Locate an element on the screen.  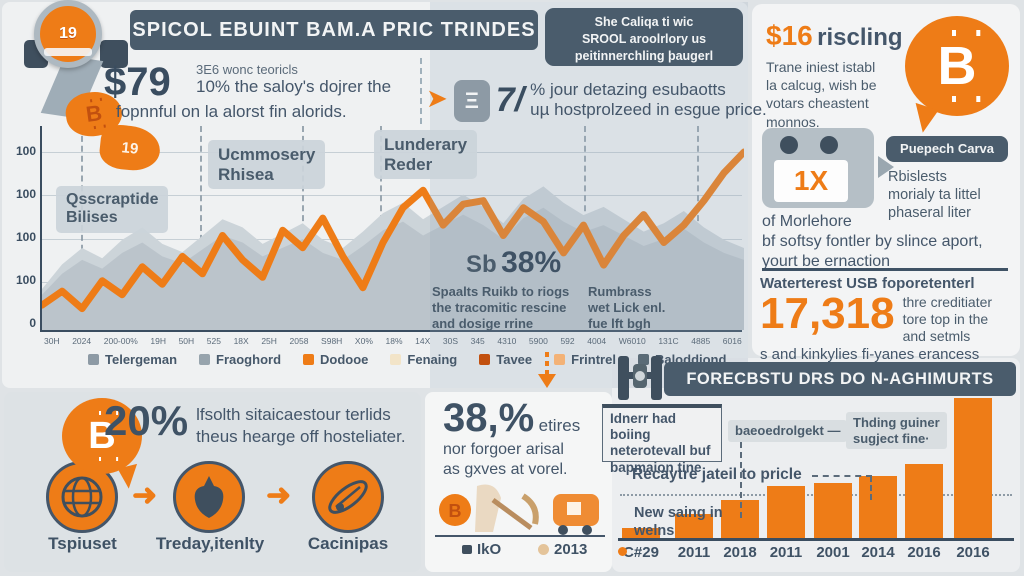
calc-arrow-icon is located at coordinates (886, 167).